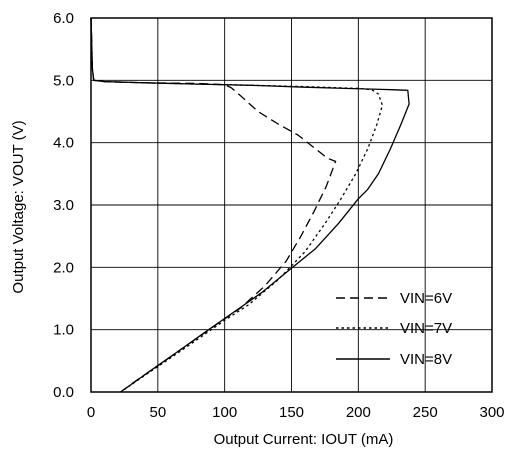  I want to click on x-axis-label: Output Current: IOUT (mA), so click(304, 439).